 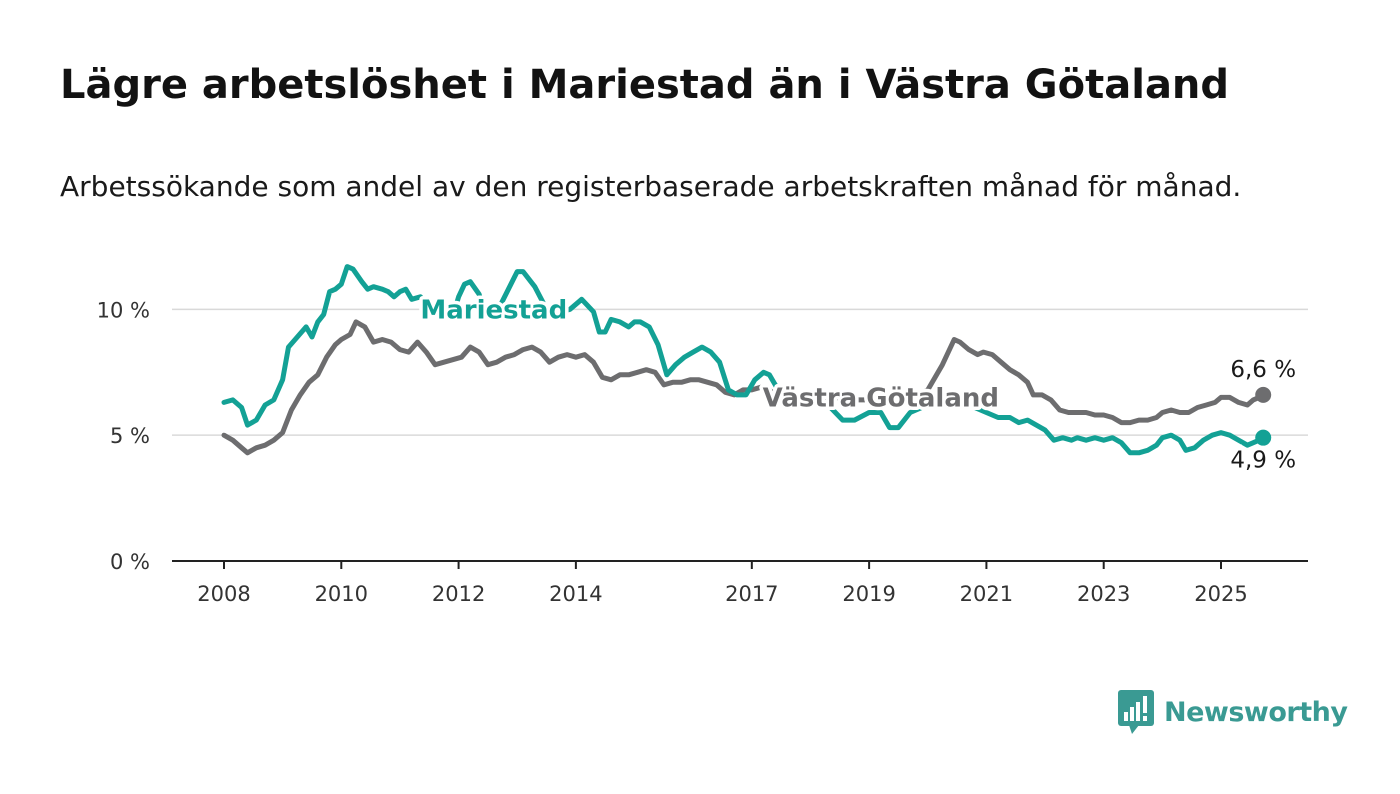 I want to click on x-tick-label: 2014, so click(x=575, y=594).